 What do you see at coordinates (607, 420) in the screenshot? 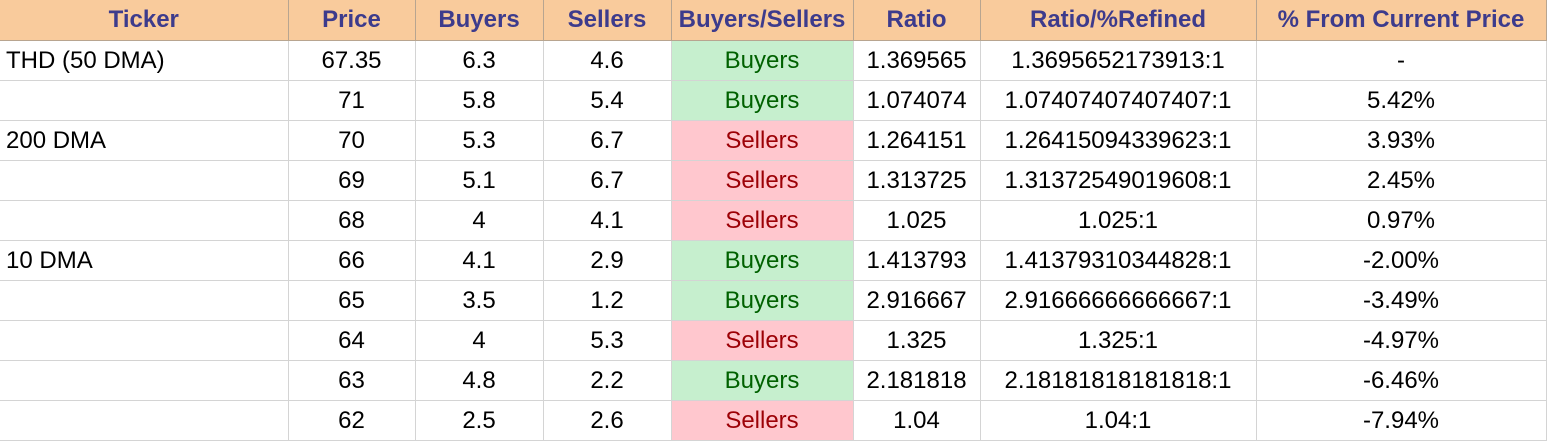
I see `sellers-cell: 2.6` at bounding box center [607, 420].